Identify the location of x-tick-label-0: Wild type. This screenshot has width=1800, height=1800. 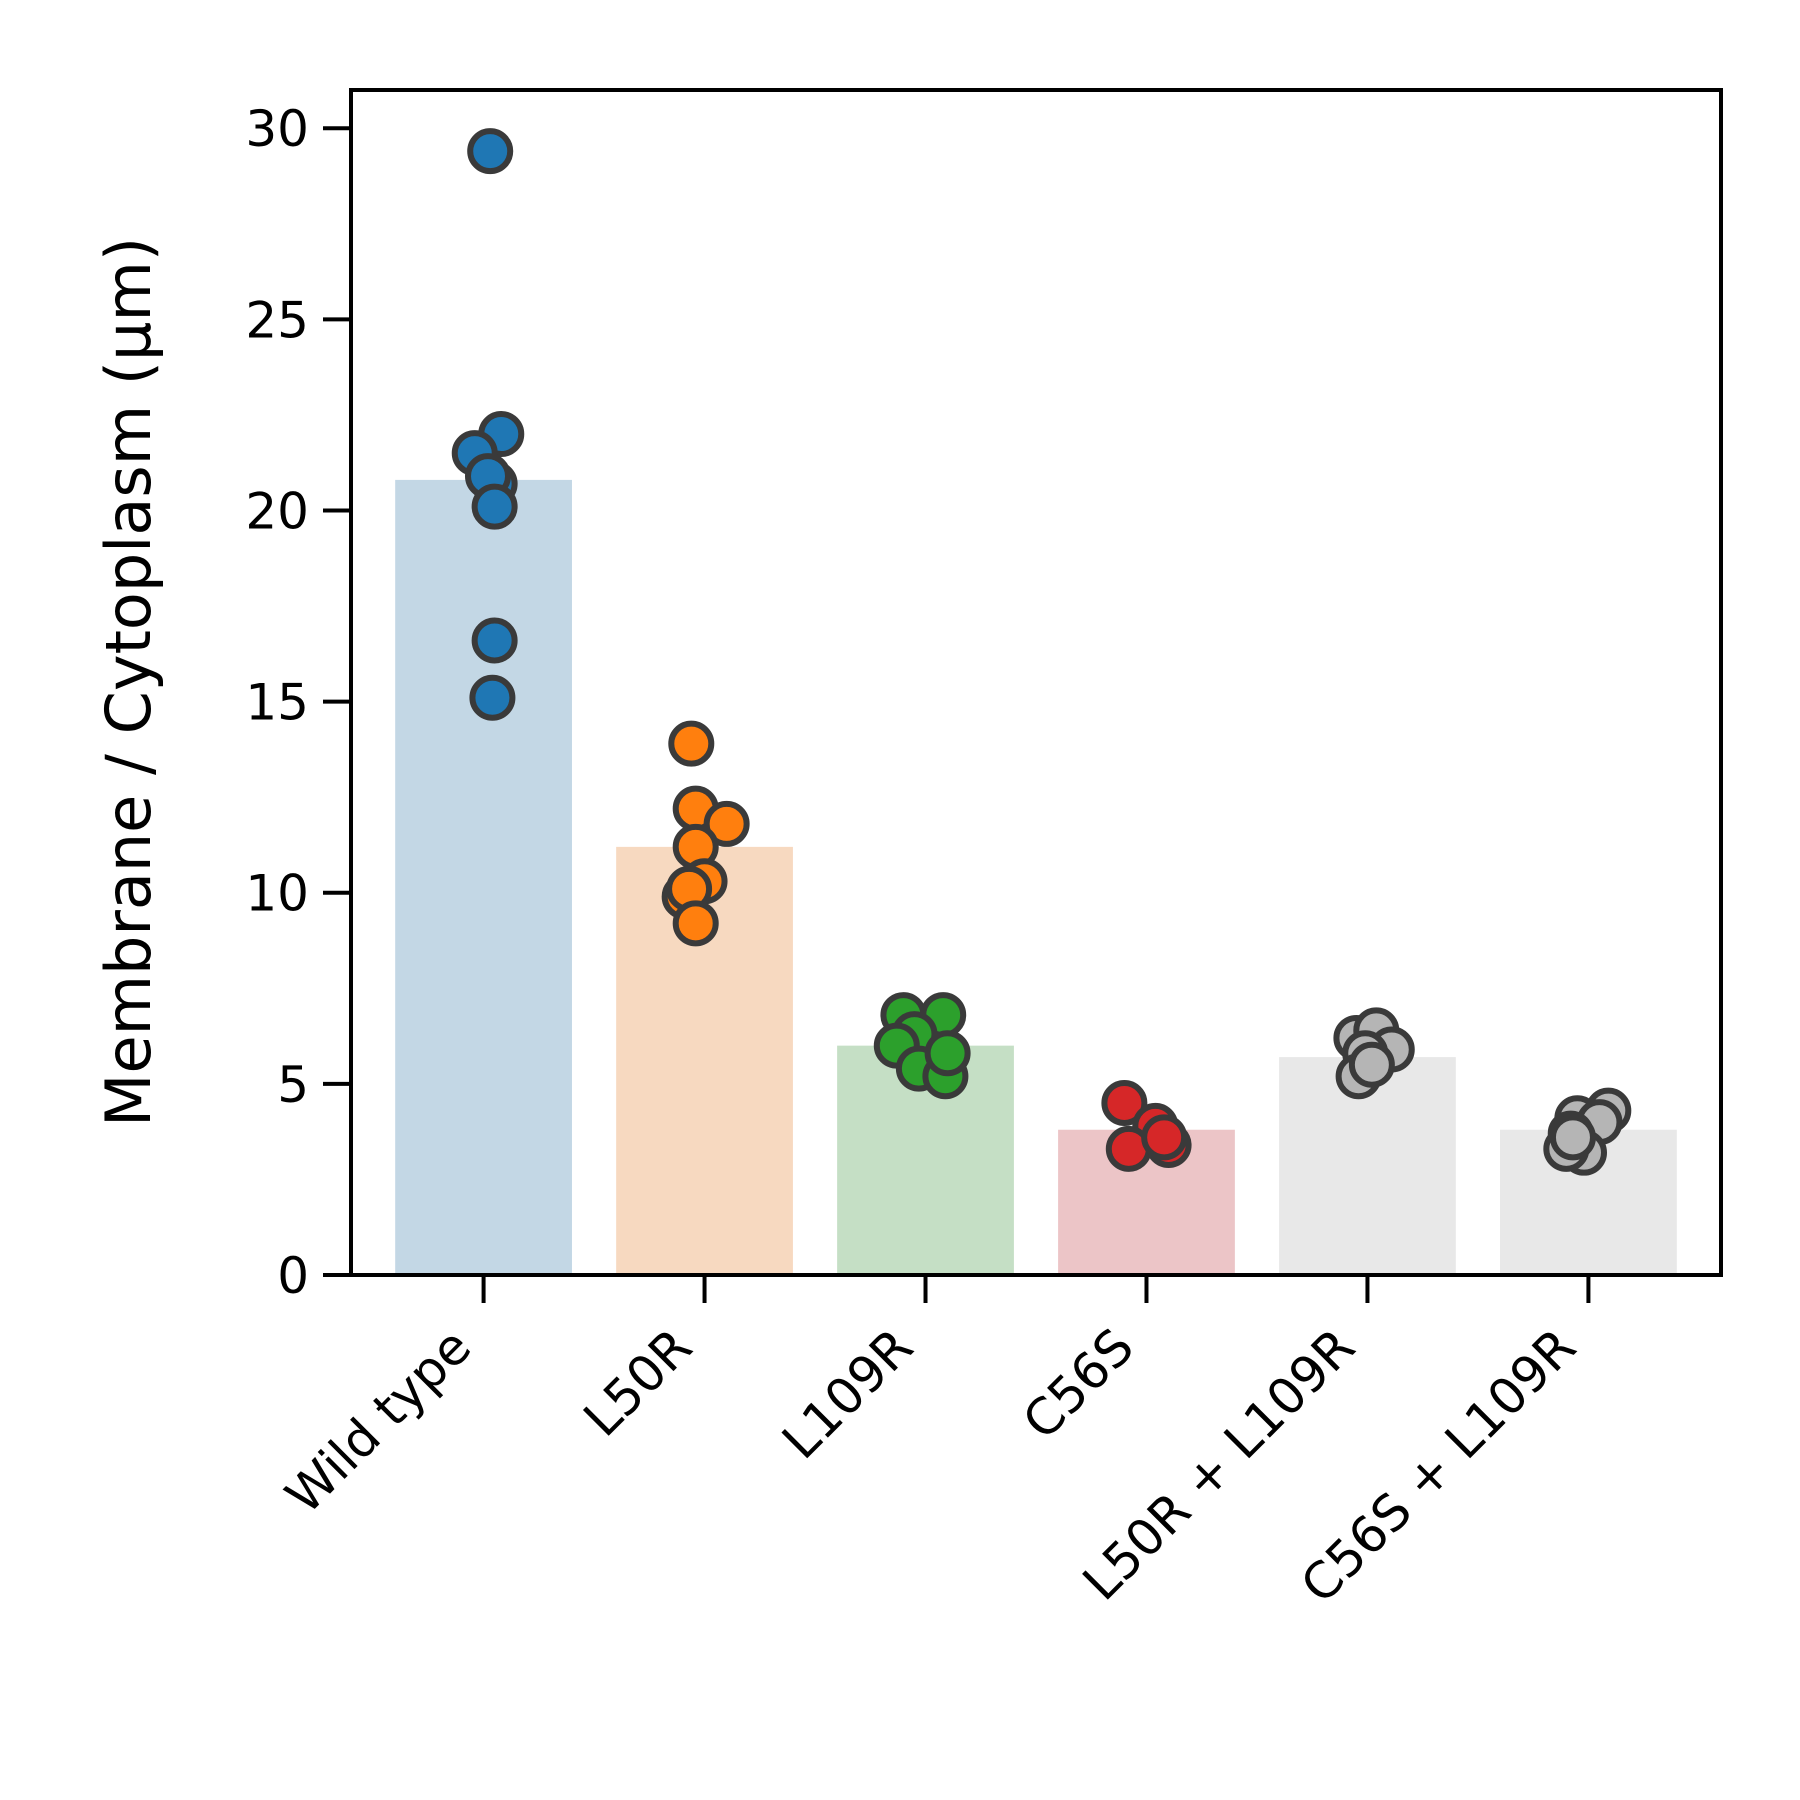
(379, 1421).